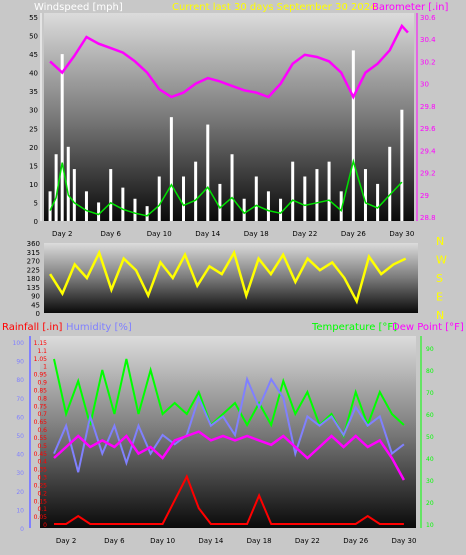  I want to click on dir-y-tick: 90, so click(35, 297).